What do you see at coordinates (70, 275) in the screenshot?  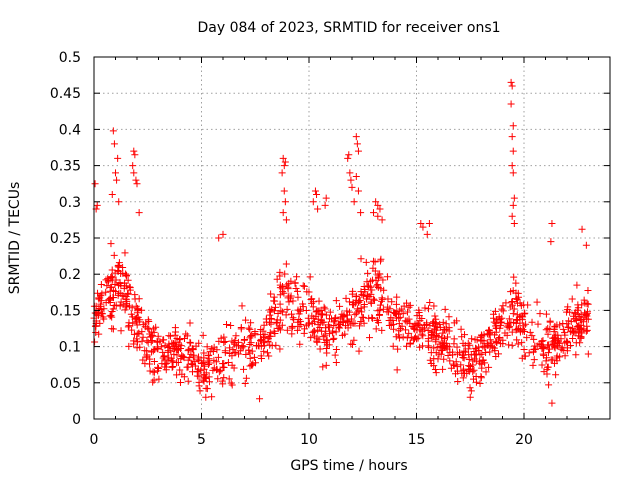 I see `y-tick-label: 0.2` at bounding box center [70, 275].